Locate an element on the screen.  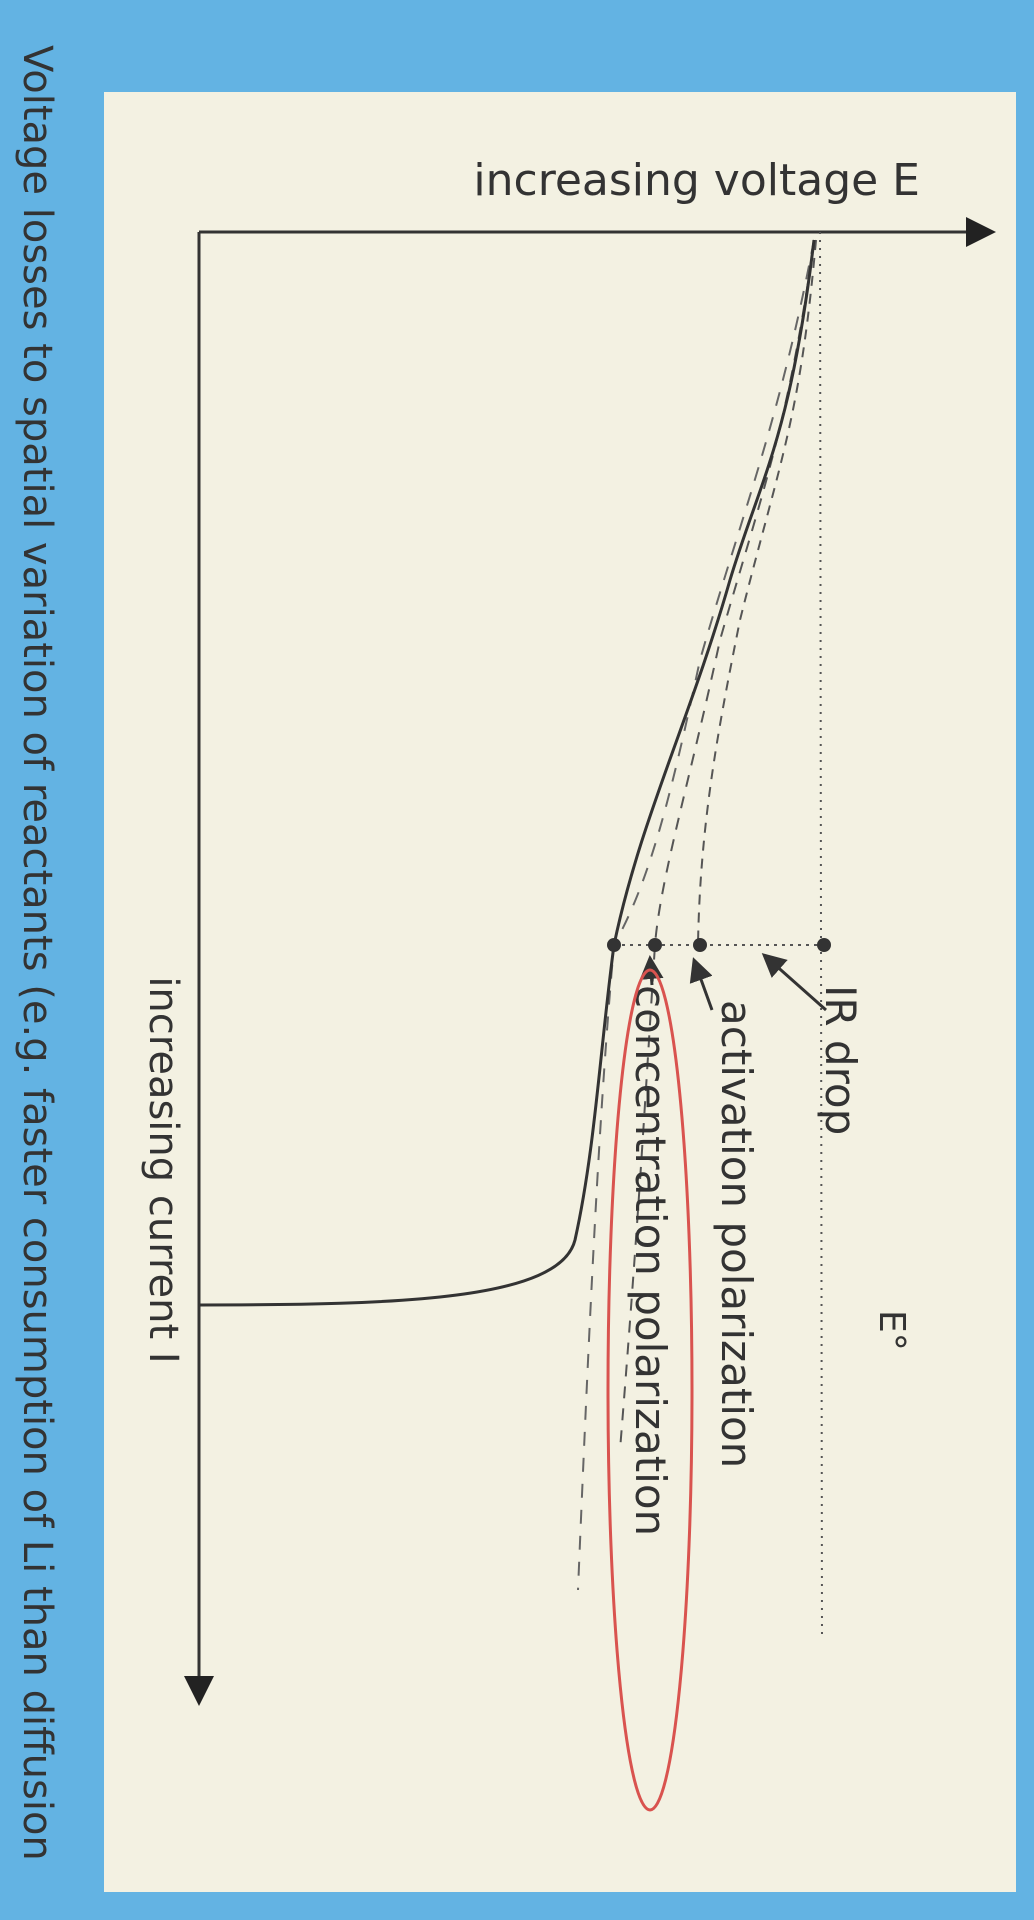
highlight-ellipse is located at coordinates (650, 1390).